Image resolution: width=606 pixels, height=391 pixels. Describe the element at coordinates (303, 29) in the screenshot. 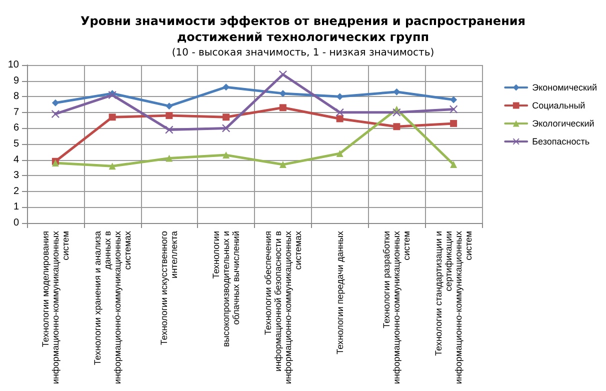

I see `chart-title: Уровни значимости эффектов от внедрения и распространения достижений технологических групп` at that location.